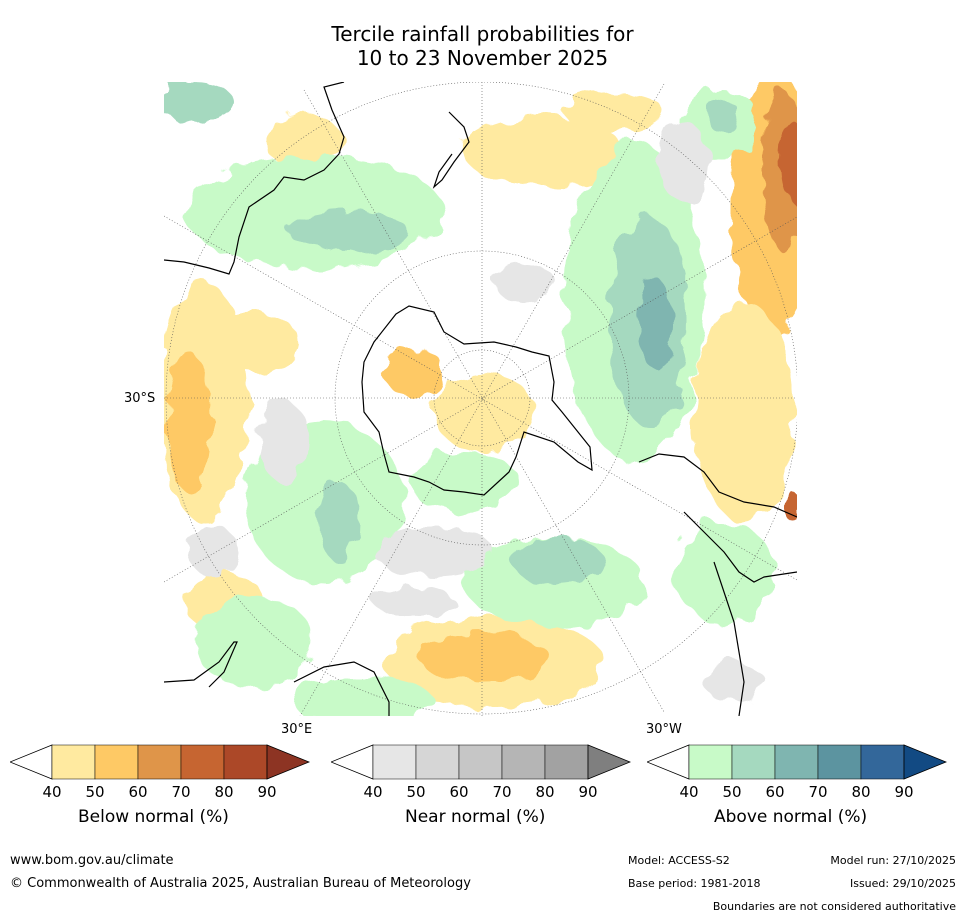 The height and width of the screenshot is (919, 965). I want to click on south-america-coastline, so click(717, 485).